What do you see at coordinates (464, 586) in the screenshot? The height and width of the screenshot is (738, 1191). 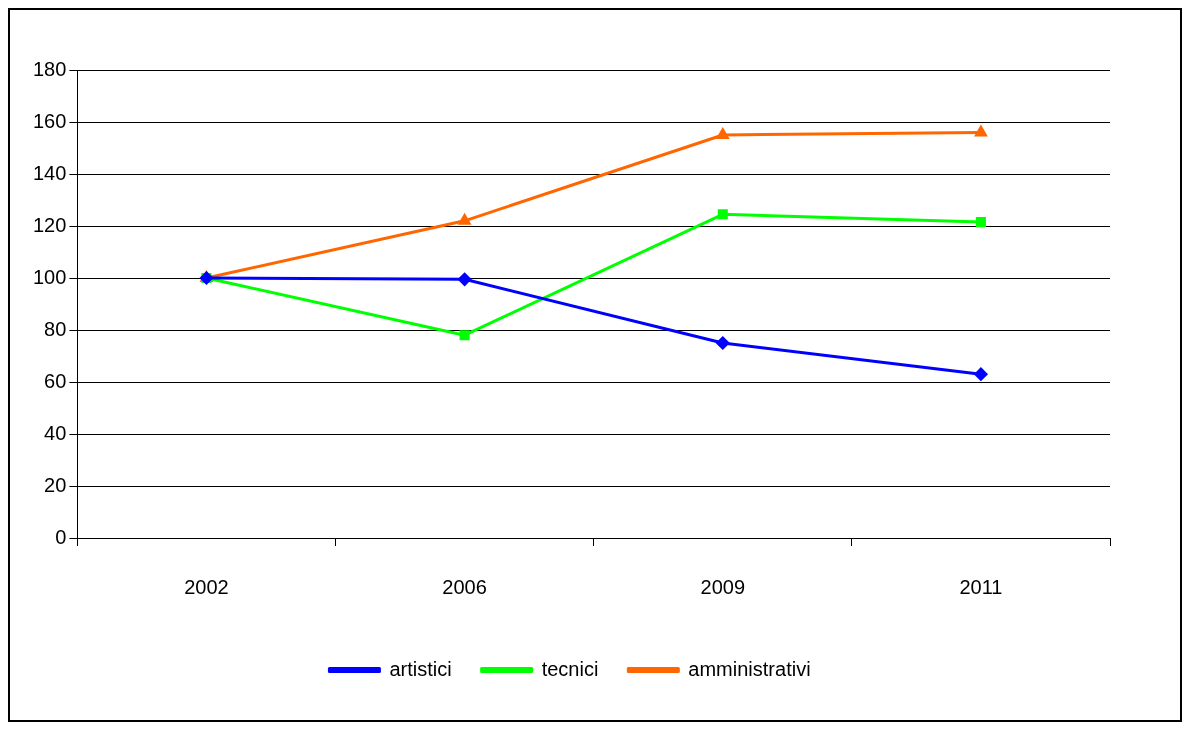 I see `x-tick-label: 2006` at bounding box center [464, 586].